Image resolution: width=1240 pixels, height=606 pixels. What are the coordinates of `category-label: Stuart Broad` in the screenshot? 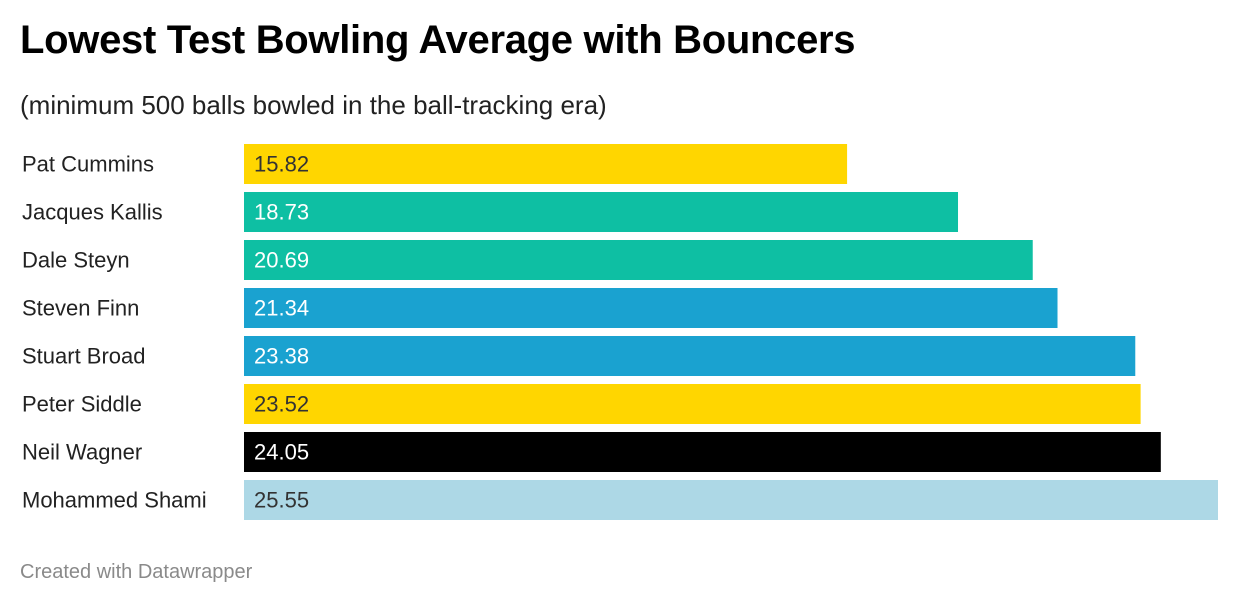 It's located at (84, 356).